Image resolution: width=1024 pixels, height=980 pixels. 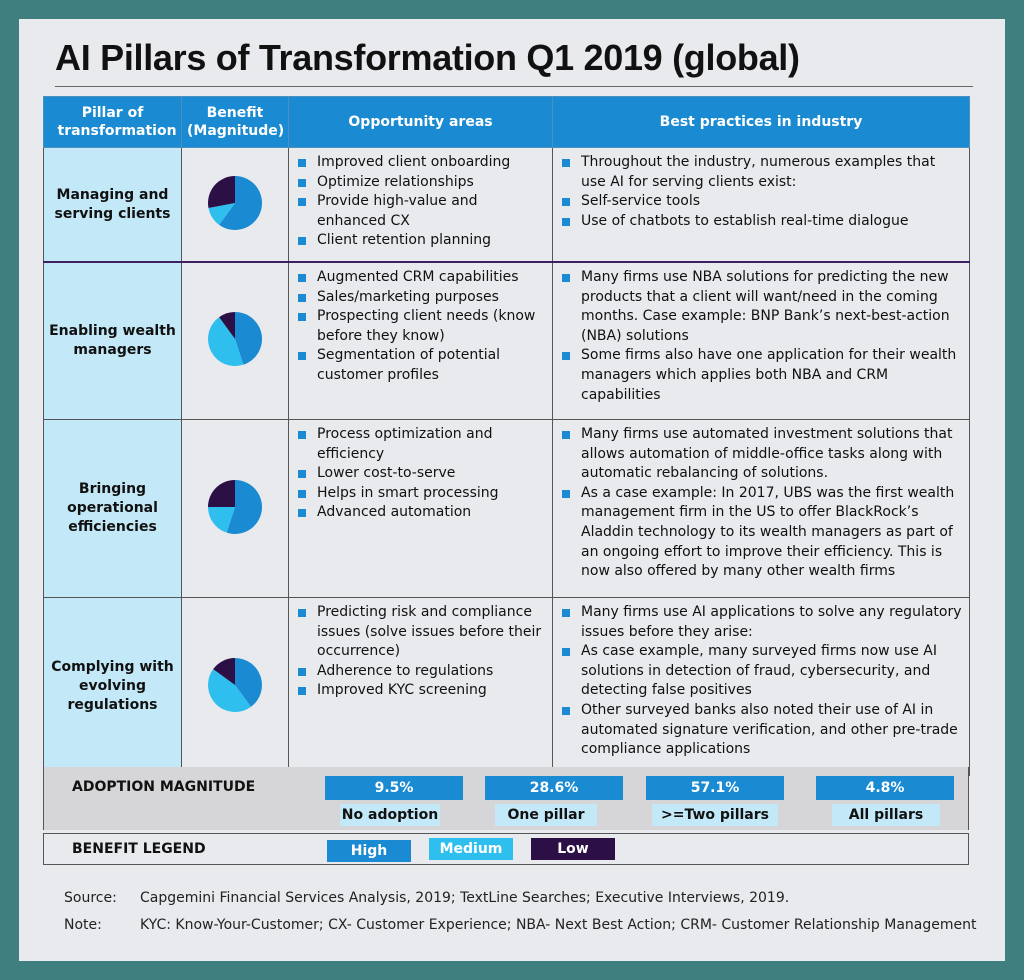 What do you see at coordinates (390, 815) in the screenshot?
I see `adoption-caption-none: No adoption` at bounding box center [390, 815].